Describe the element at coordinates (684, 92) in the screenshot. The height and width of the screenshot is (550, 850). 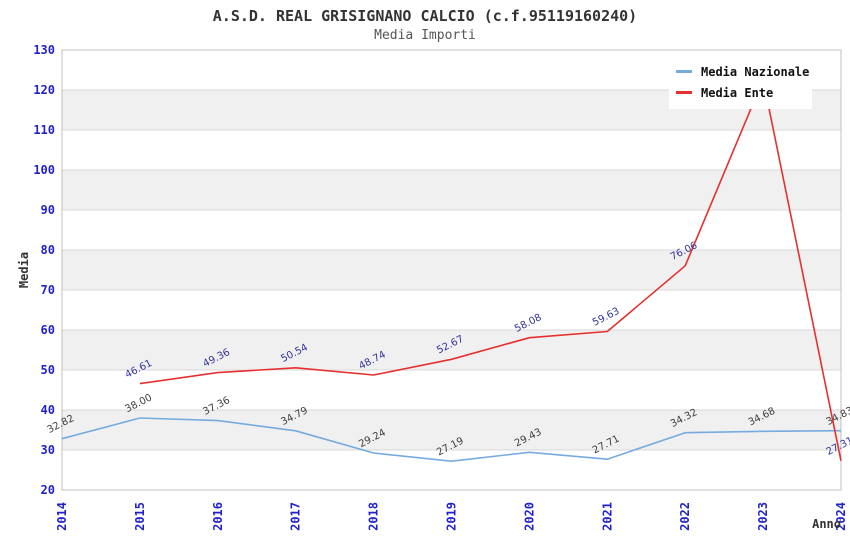
I see `legend-marker-media-ente-icon` at that location.